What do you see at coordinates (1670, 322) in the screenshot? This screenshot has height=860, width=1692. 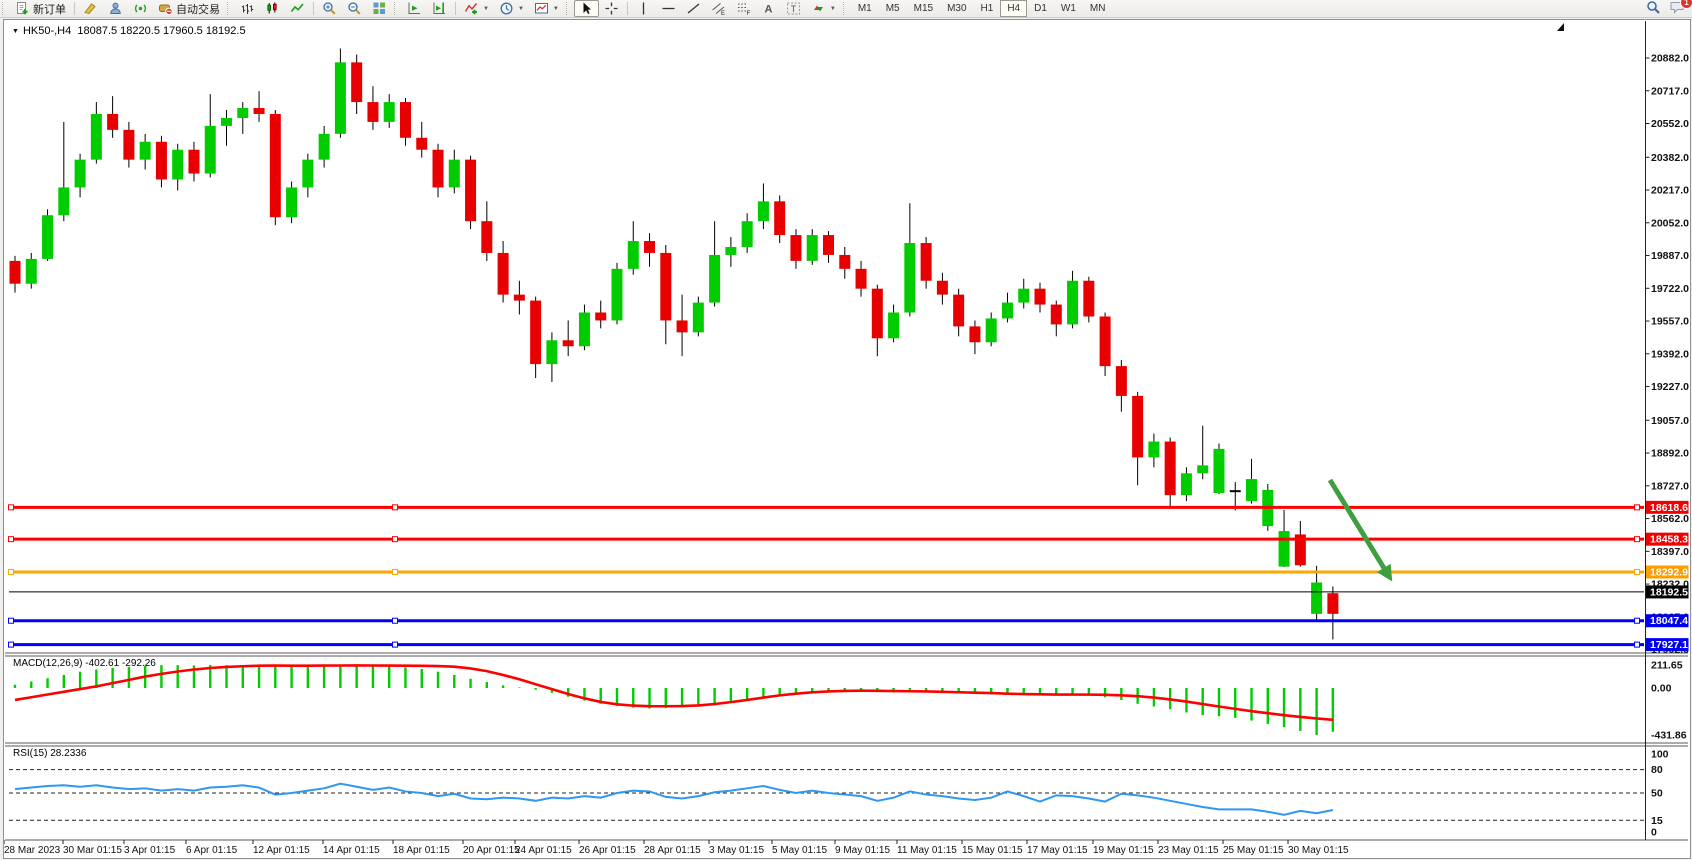 I see `svg-text: 19557.0` at bounding box center [1670, 322].